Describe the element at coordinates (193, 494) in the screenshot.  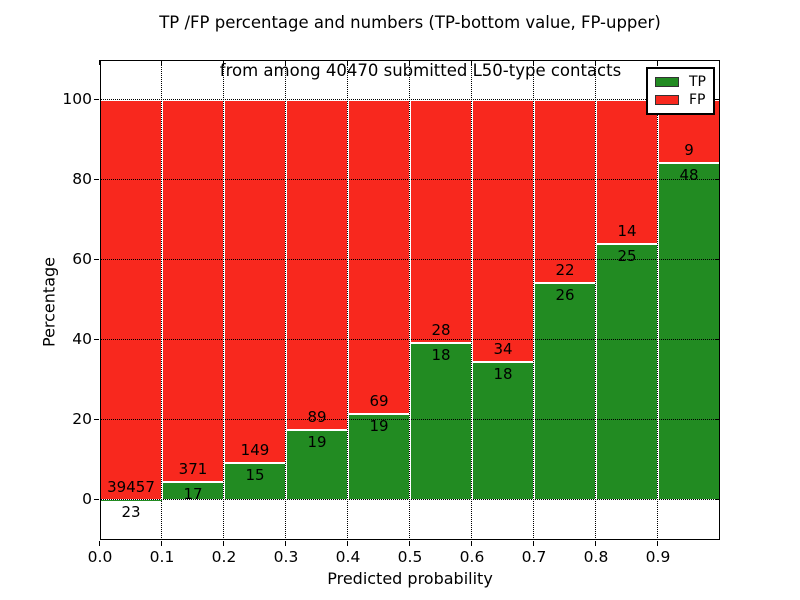
I see `tp-count-label: 17` at that location.